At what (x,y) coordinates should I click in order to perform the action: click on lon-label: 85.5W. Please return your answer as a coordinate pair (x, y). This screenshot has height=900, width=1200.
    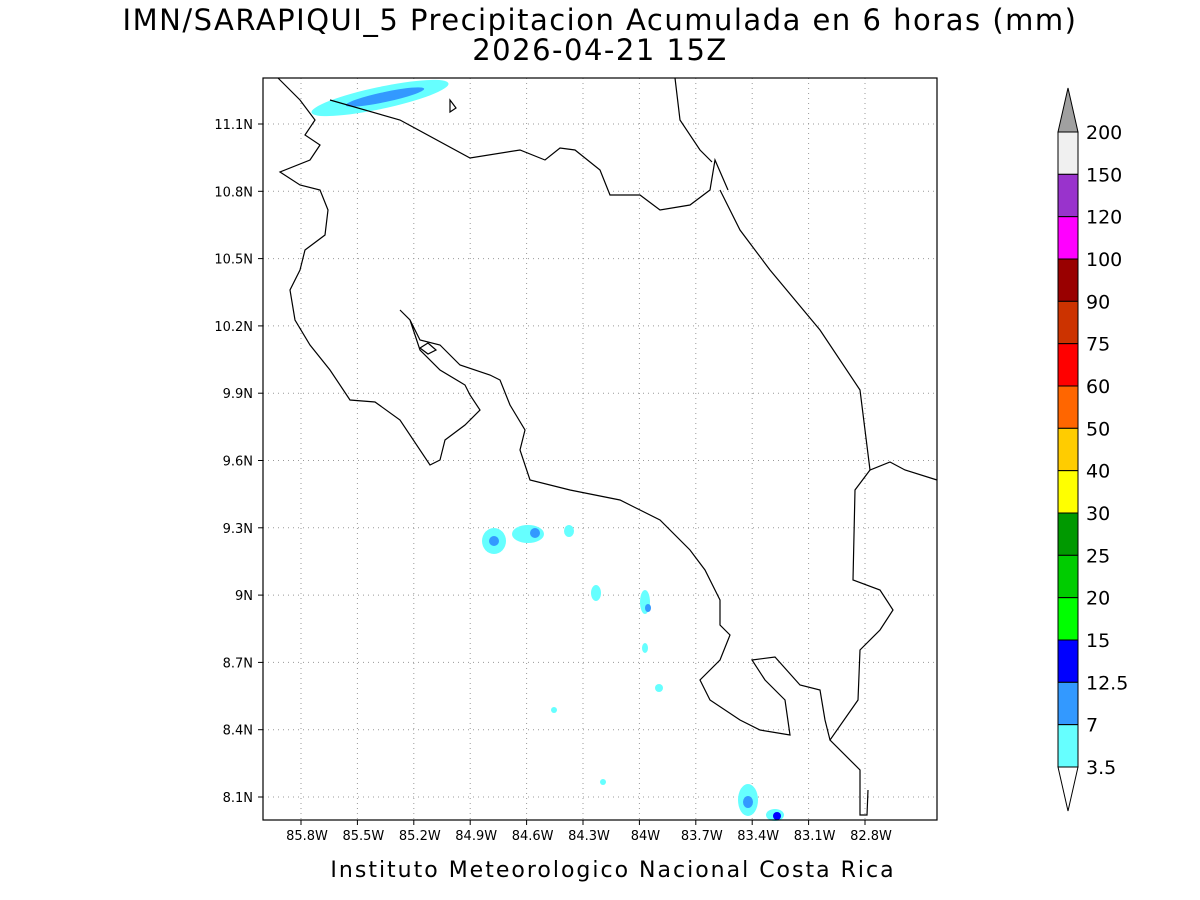
    Looking at the image, I should click on (363, 836).